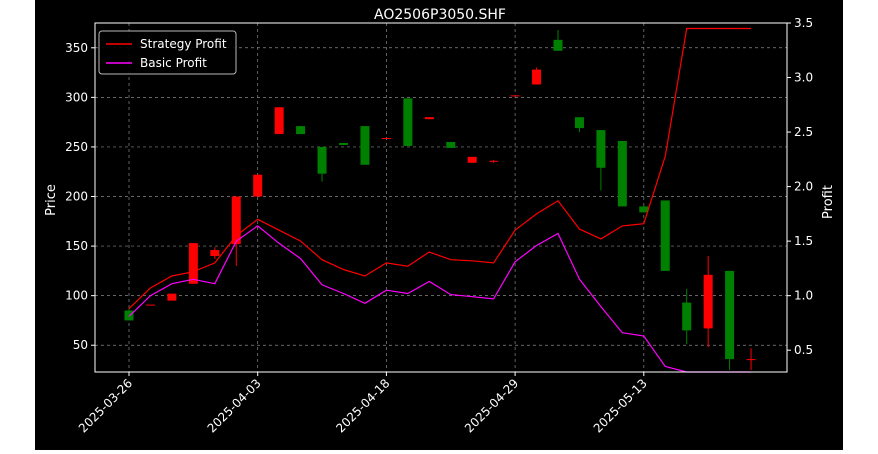 The height and width of the screenshot is (454, 878). Describe the element at coordinates (51, 200) in the screenshot. I see `y-axis-label-left: Price` at that location.